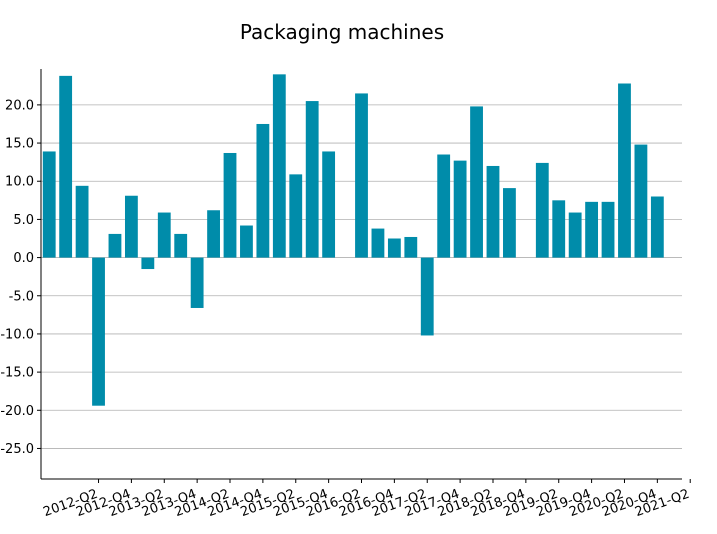 The width and height of the screenshot is (717, 534). What do you see at coordinates (19, 105) in the screenshot?
I see `y-tick-label: 20.0` at bounding box center [19, 105].